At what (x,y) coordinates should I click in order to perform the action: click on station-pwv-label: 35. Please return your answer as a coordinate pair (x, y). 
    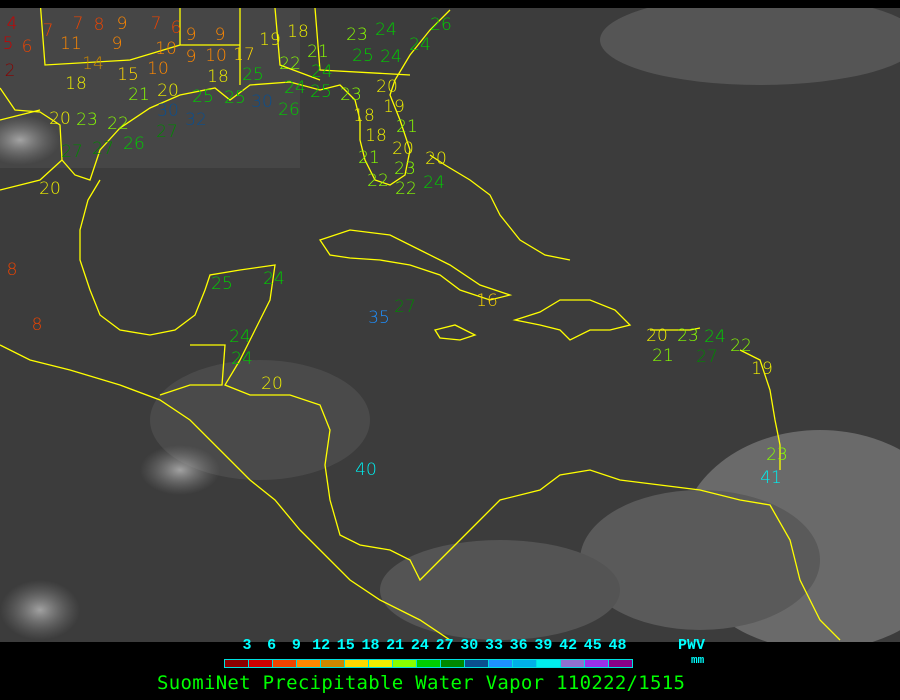
    Looking at the image, I should click on (379, 318).